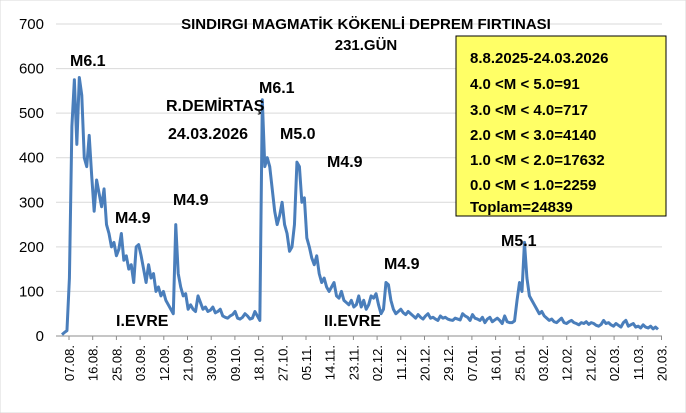 The height and width of the screenshot is (413, 686). What do you see at coordinates (93, 363) in the screenshot?
I see `x-tick-label-1: 16.08.` at bounding box center [93, 363].